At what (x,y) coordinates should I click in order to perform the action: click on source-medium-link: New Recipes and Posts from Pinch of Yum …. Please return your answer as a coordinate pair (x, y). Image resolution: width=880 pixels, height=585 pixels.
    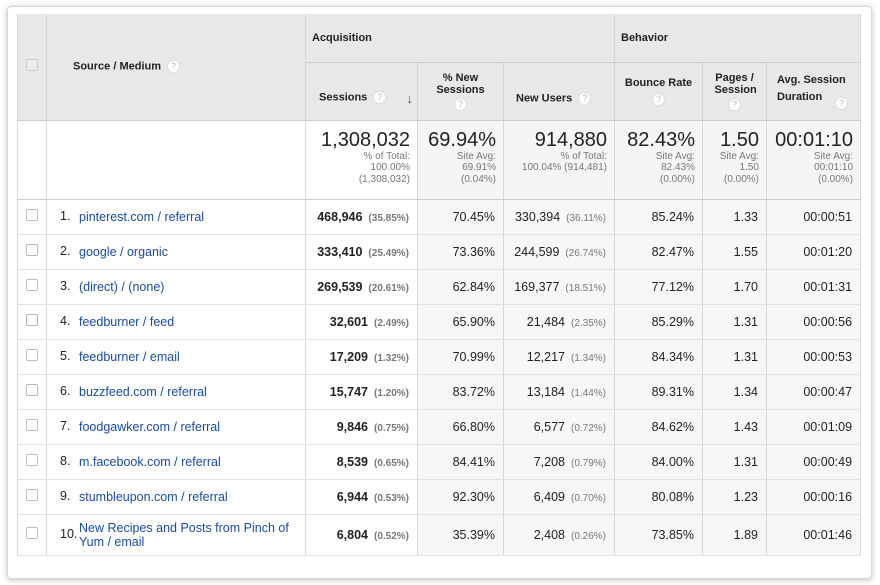
    Looking at the image, I should click on (184, 534).